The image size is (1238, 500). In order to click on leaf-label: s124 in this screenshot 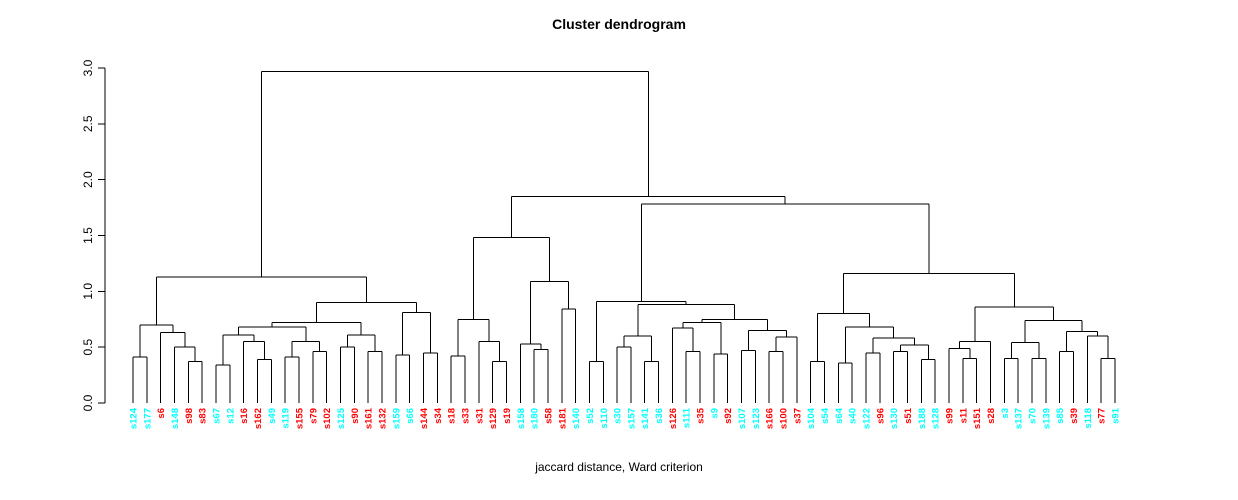, I will do `click(134, 418)`.